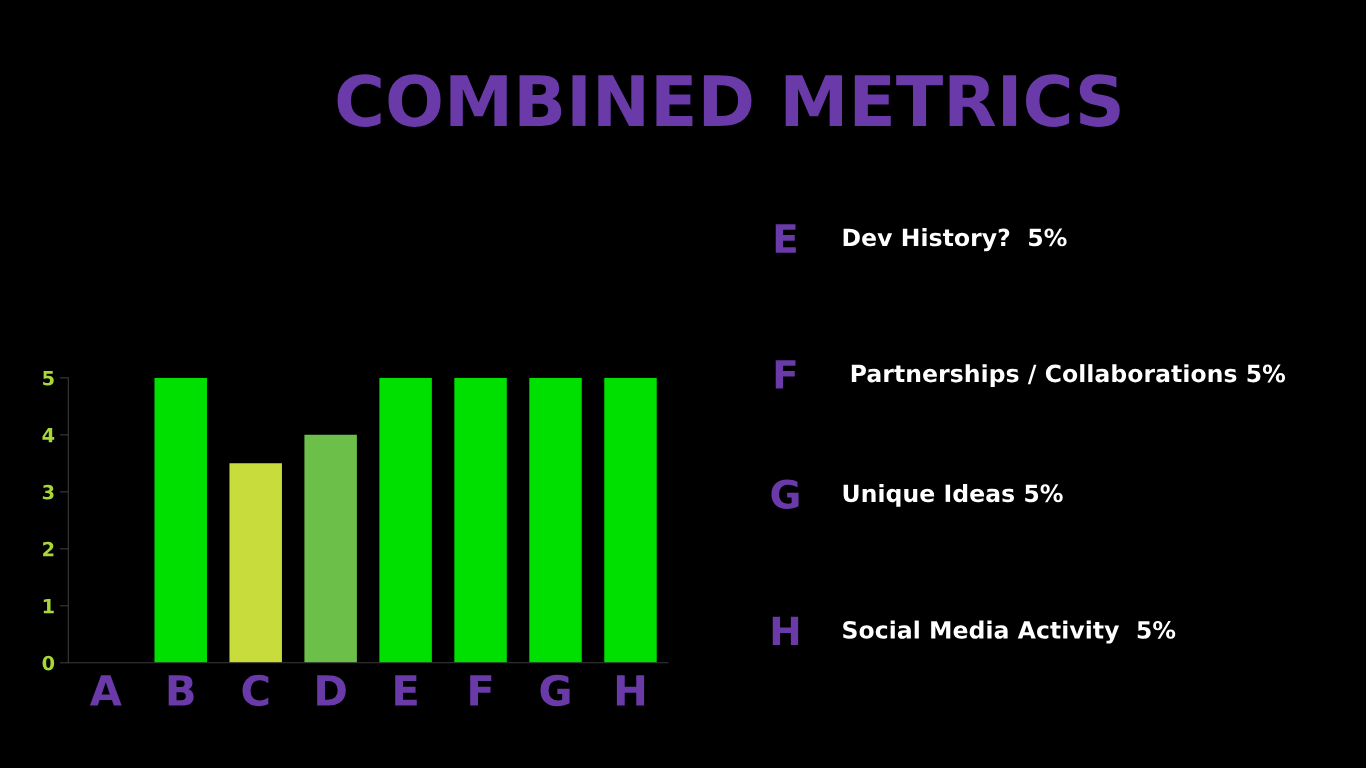 This screenshot has height=768, width=1366. What do you see at coordinates (48, 663) in the screenshot?
I see `y-tick-label: 0` at bounding box center [48, 663].